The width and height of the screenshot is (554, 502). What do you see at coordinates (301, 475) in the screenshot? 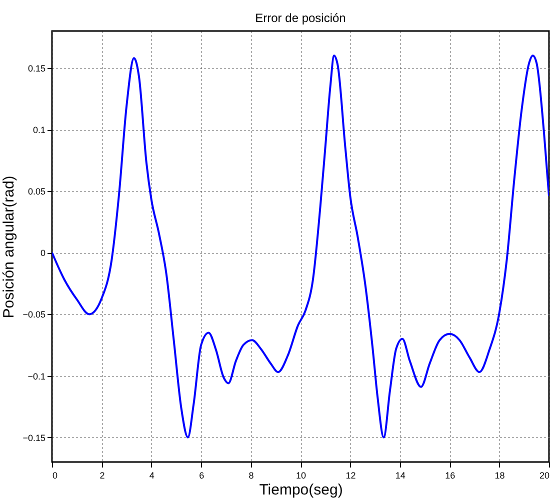
I see `x-tick-label: 10` at bounding box center [301, 475].